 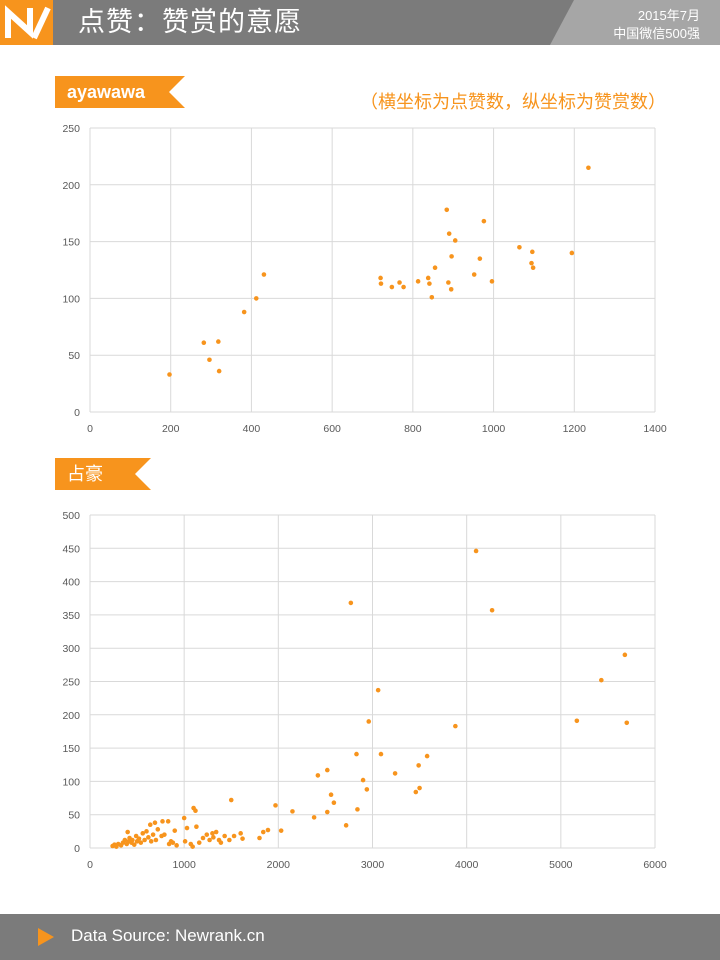 What do you see at coordinates (360, 22) in the screenshot?
I see `header-bar: 点赞：赞赏的意愿 2015年7月 中国微信500强` at bounding box center [360, 22].